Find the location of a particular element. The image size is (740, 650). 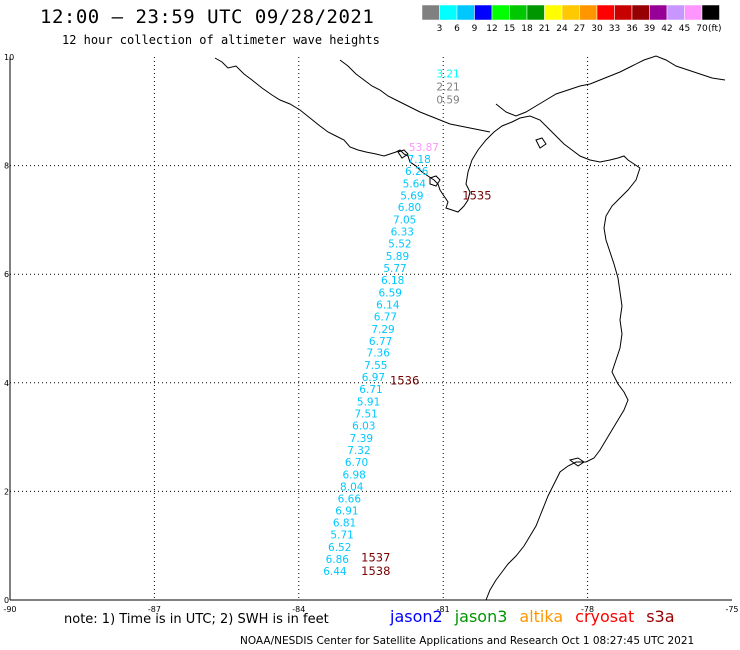

satellite-legend-item: jason2 is located at coordinates (416, 616).